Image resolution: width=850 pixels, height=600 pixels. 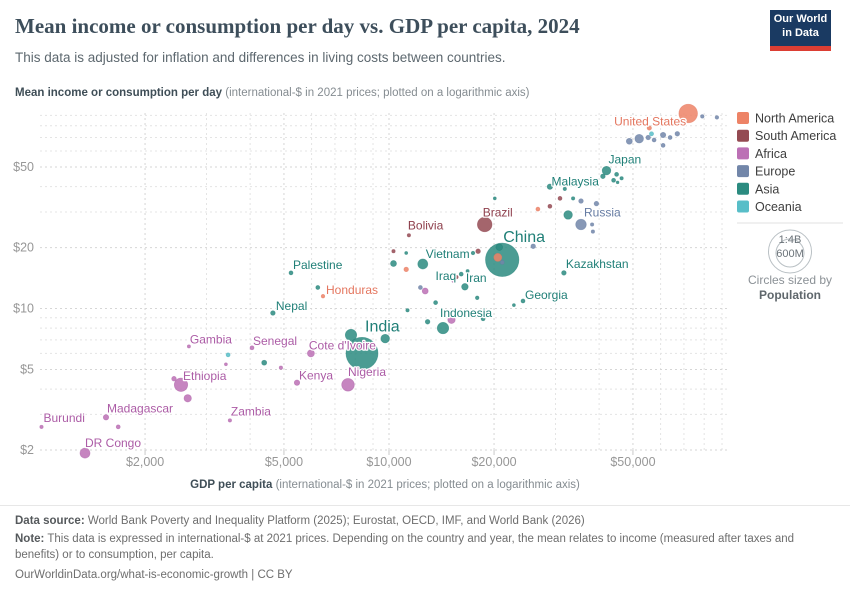 What do you see at coordinates (762, 154) in the screenshot?
I see `legend-item-africa: Africa` at bounding box center [762, 154].